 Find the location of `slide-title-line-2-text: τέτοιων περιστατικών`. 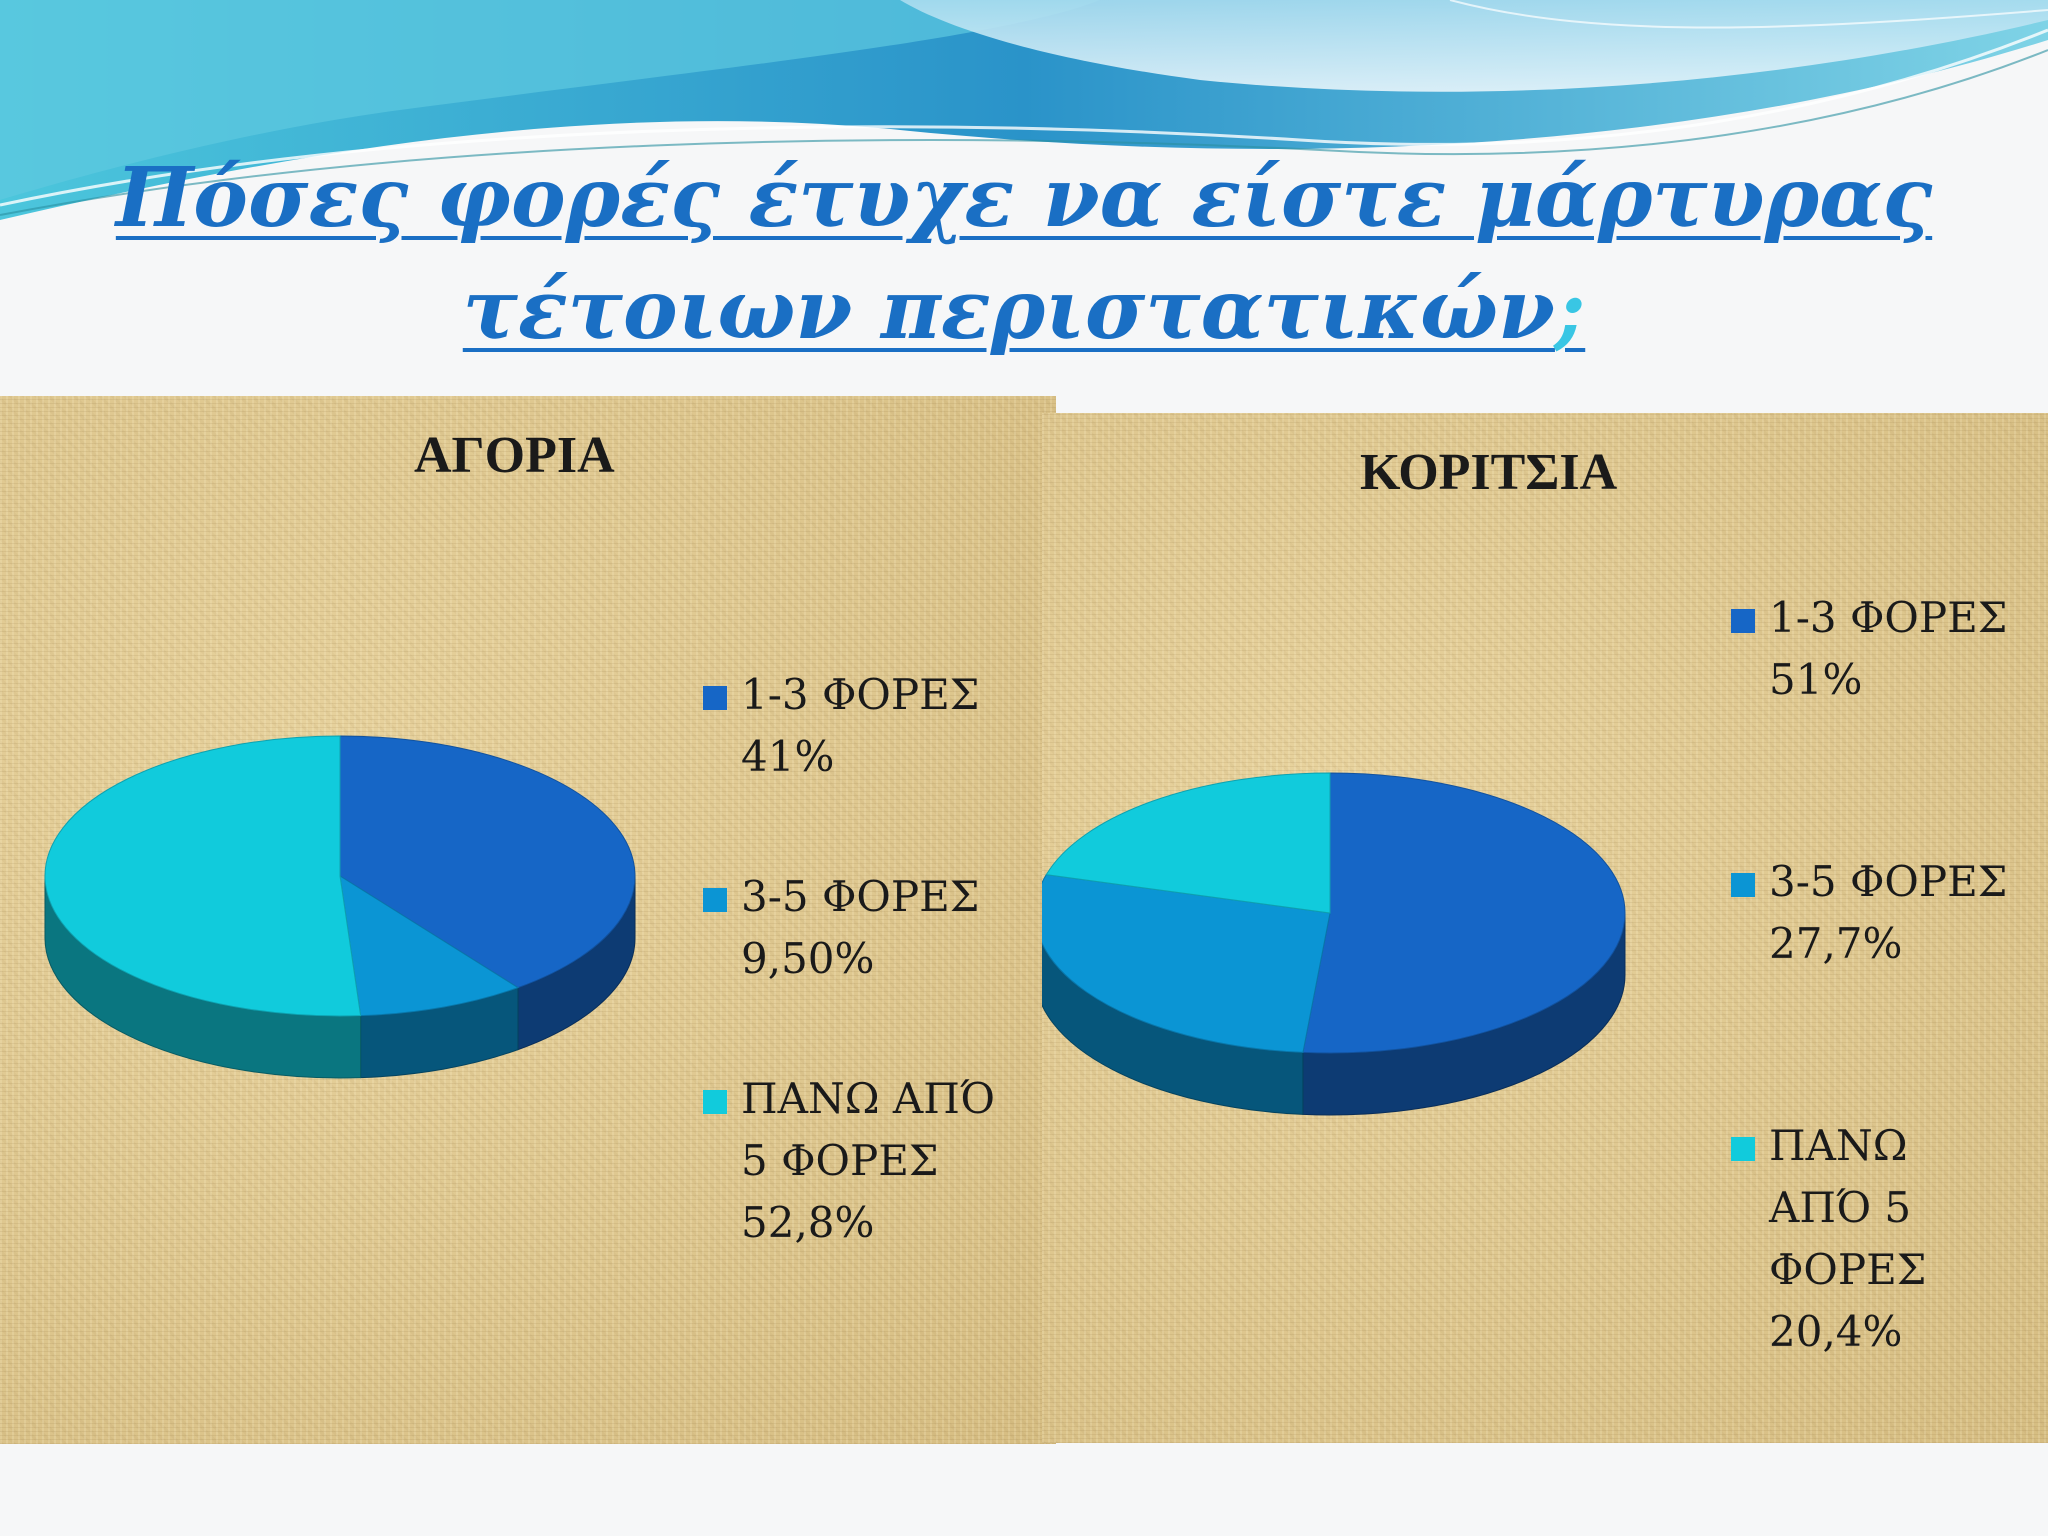

slide-title-line-2-text: τέτοιων περιστατικών is located at coordinates (1008, 310).